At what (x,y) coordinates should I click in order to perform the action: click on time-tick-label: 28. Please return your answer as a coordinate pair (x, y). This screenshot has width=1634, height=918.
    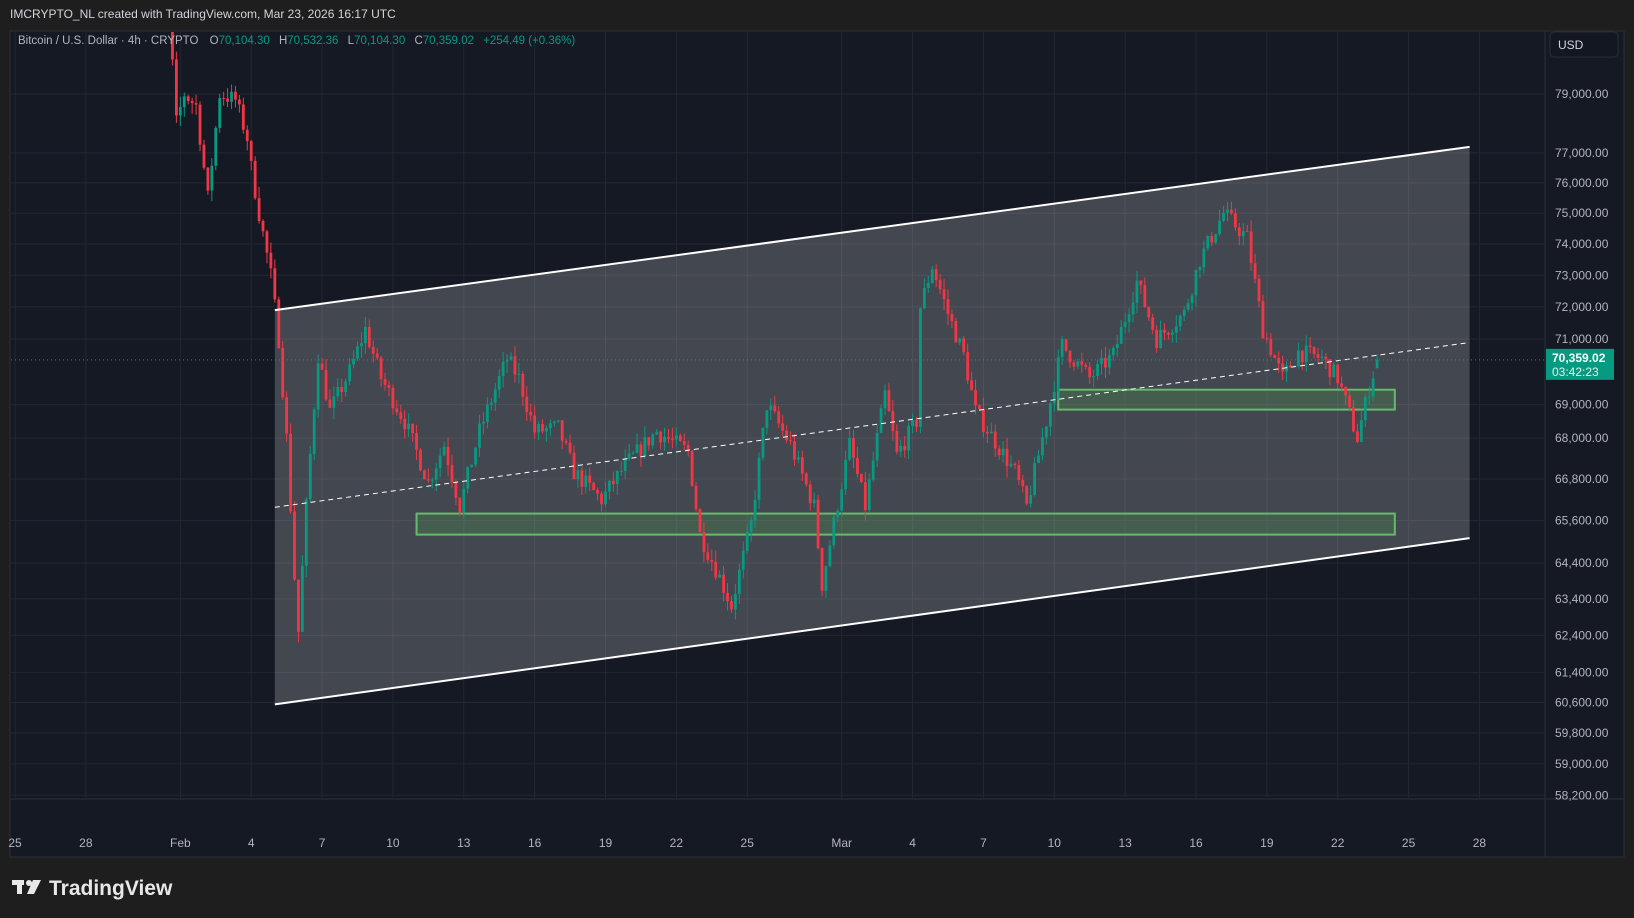
    Looking at the image, I should click on (86, 843).